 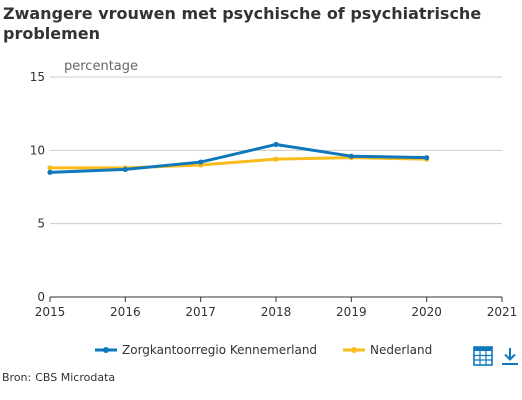 What do you see at coordinates (50, 312) in the screenshot?
I see `x-tick-label-0: 2015` at bounding box center [50, 312].